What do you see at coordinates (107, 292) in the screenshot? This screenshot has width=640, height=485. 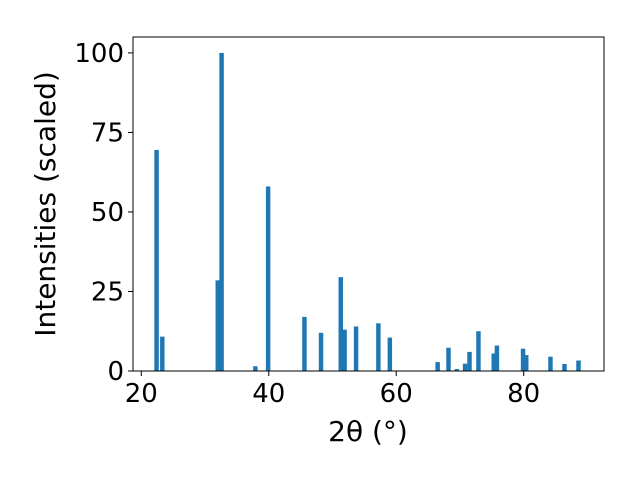 I see `y-tick-label: 25` at bounding box center [107, 292].